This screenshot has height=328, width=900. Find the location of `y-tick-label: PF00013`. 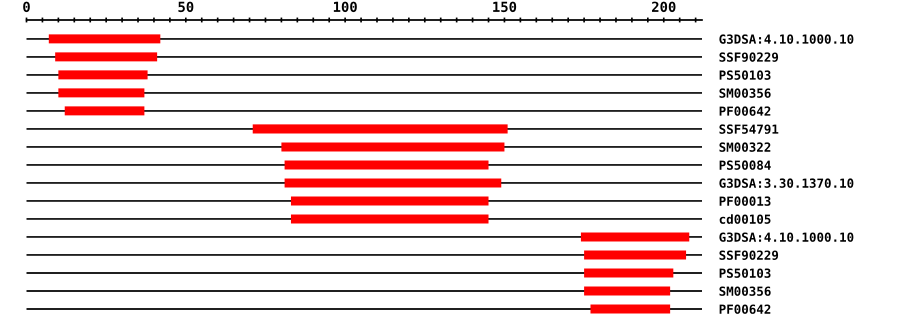

y-tick-label: PF00013 is located at coordinates (745, 201).